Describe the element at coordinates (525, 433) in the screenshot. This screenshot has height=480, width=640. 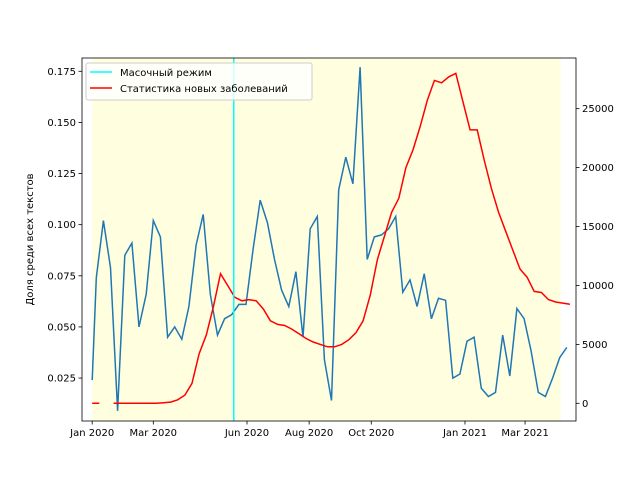
I see `x-tick-label: Mar 2021` at that location.